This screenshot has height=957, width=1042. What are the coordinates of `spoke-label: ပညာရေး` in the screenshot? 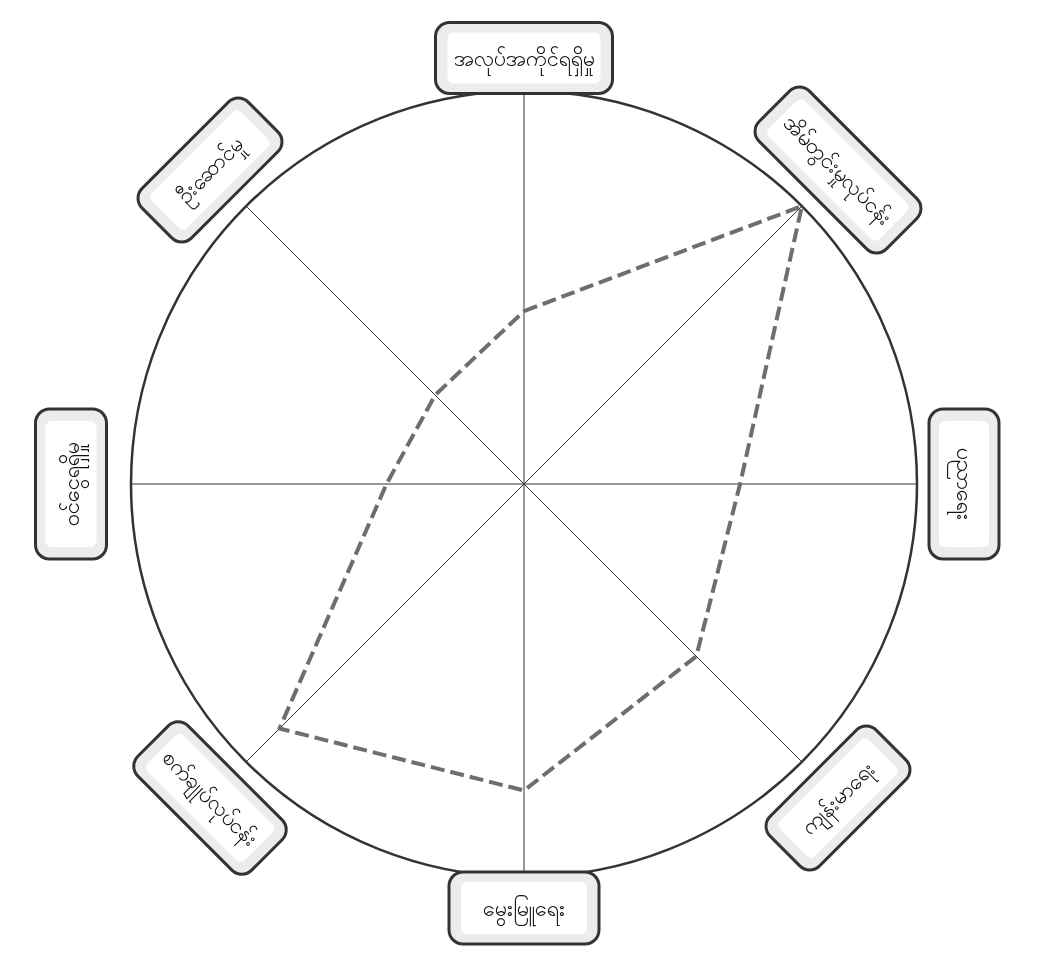 It's located at (961, 484).